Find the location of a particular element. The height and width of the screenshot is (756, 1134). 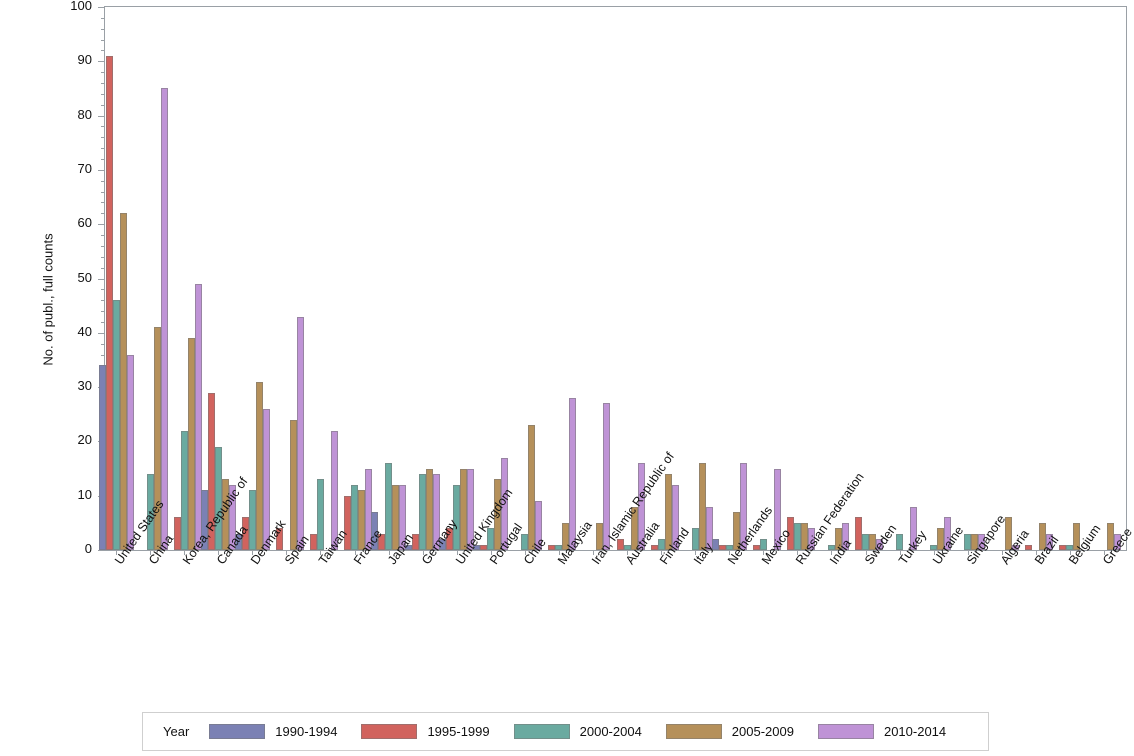

legend-label: 2000-2004 is located at coordinates (610, 731).